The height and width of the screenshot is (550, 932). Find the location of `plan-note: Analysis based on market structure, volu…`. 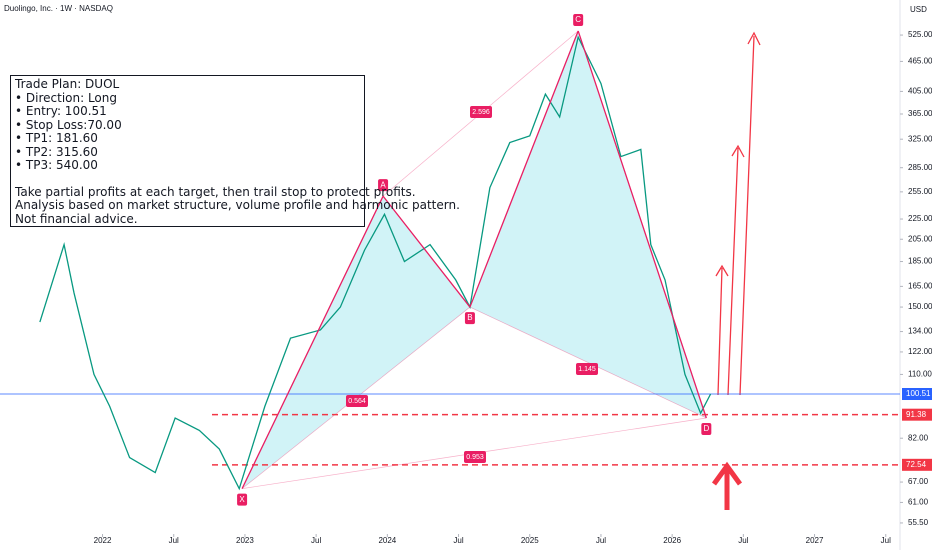

plan-note: Analysis based on market structure, volu… is located at coordinates (237, 205).